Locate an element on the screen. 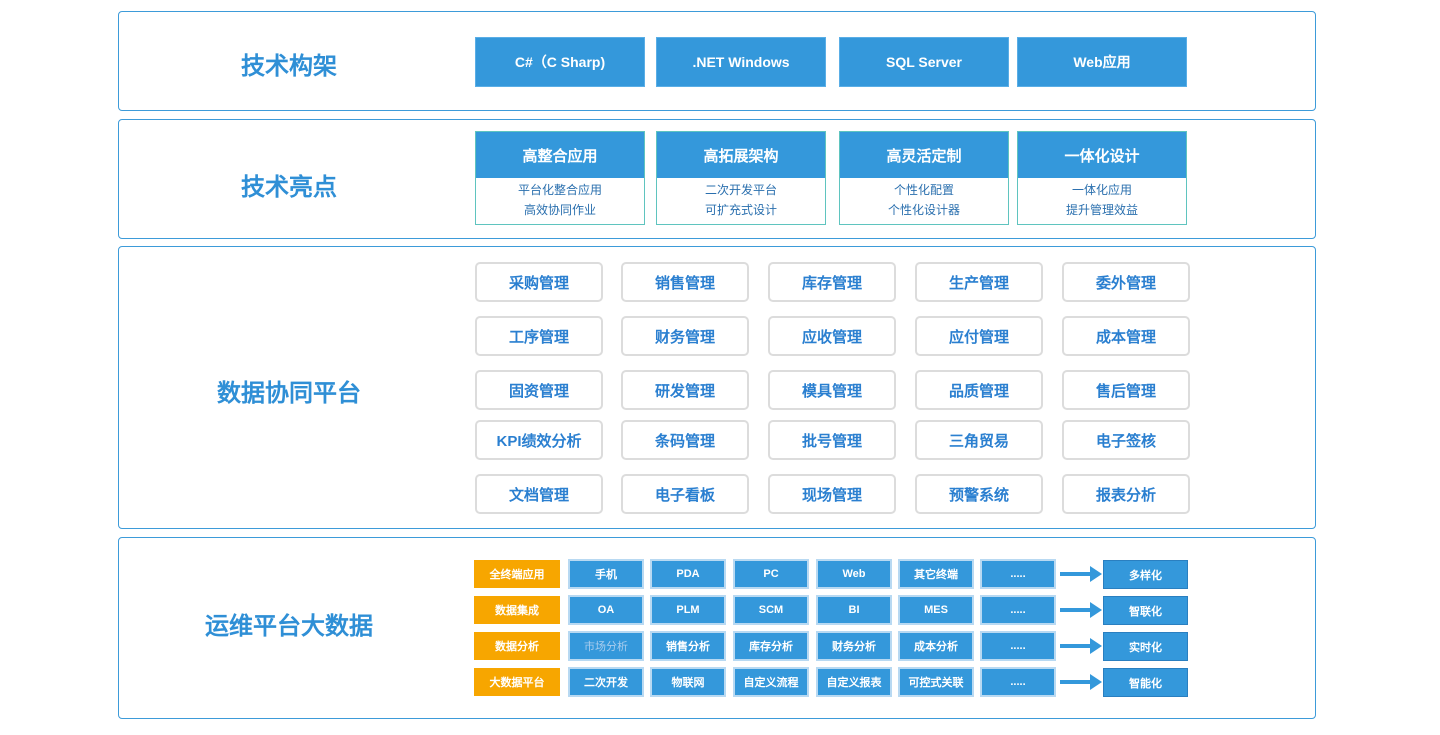 Image resolution: width=1440 pixels, height=735 pixels. ops-row-label: 数据分析 is located at coordinates (517, 646).